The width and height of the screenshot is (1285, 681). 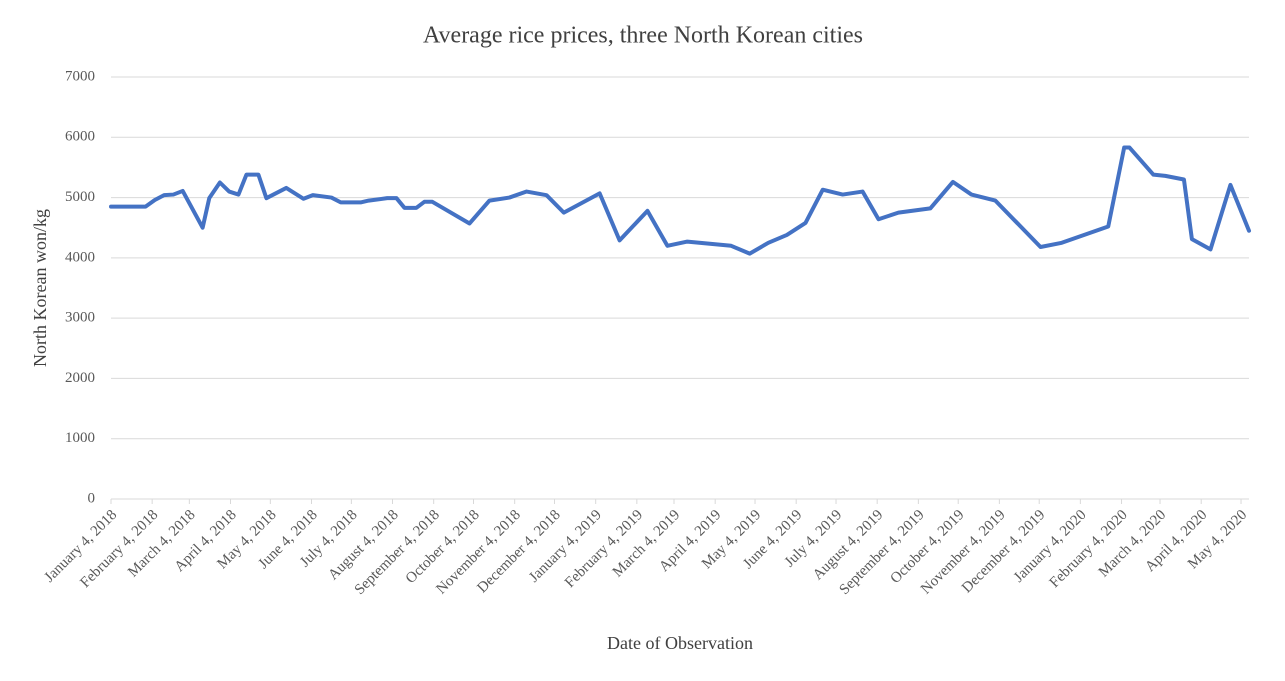 What do you see at coordinates (80, 378) in the screenshot?
I see `y-tick-label: 2000` at bounding box center [80, 378].